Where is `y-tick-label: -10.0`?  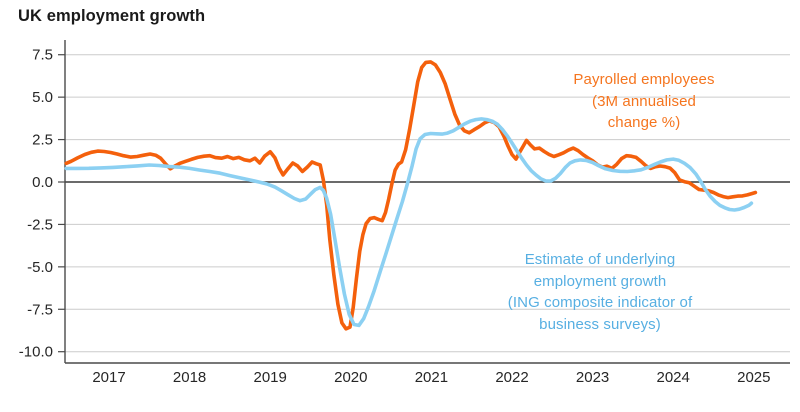 y-tick-label: -10.0 is located at coordinates (36, 352).